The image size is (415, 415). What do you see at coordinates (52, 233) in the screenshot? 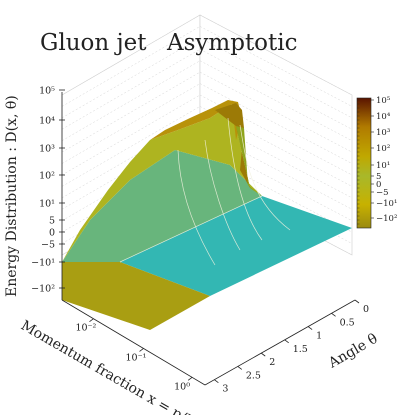
I see `z-tick-label: 0` at bounding box center [52, 233].